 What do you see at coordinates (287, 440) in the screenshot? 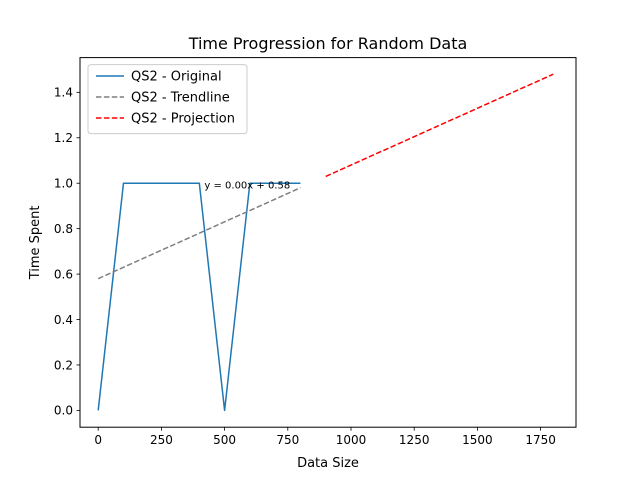
I see `x-tick-label: 750` at bounding box center [287, 440].